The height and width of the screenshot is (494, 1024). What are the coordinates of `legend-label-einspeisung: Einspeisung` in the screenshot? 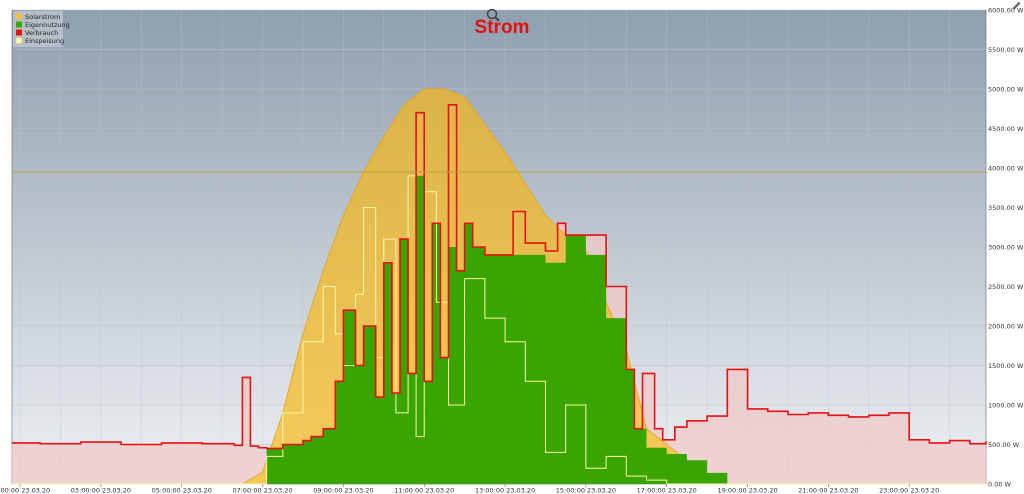 It's located at (44, 41).